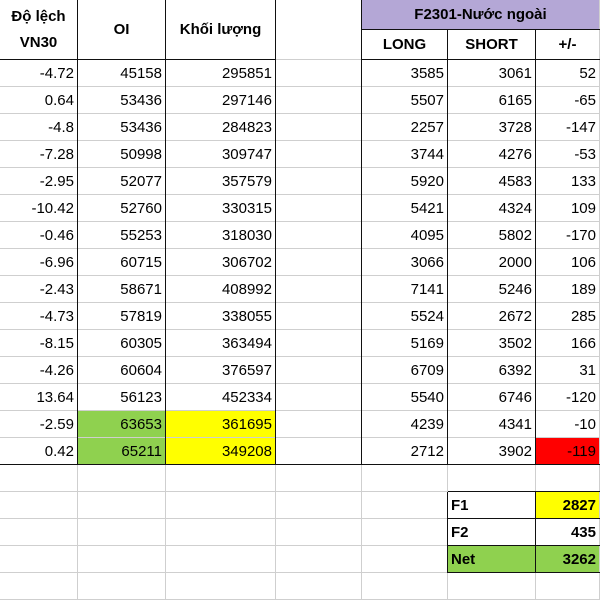 Image resolution: width=600 pixels, height=600 pixels. What do you see at coordinates (122, 289) in the screenshot?
I see `cell-oi: 58671` at bounding box center [122, 289].